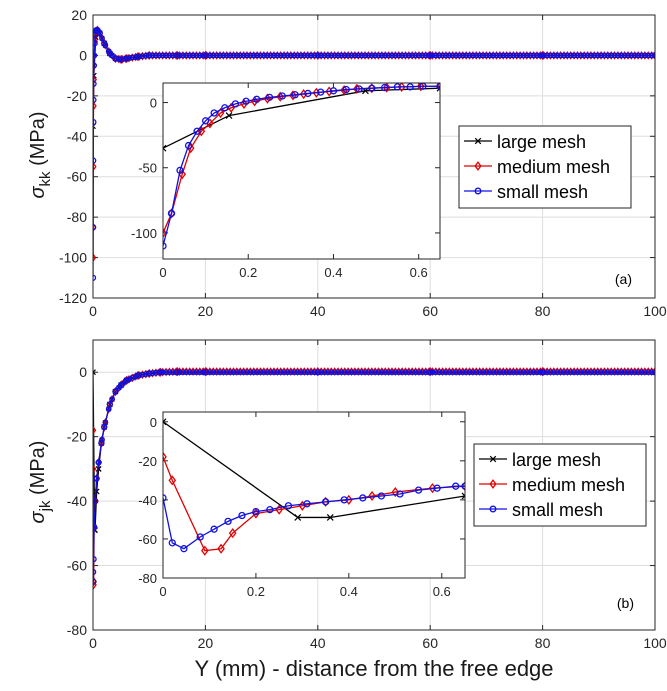 Image resolution: width=667 pixels, height=691 pixels. Describe the element at coordinates (314, 470) in the screenshot. I see `panel-1-inset-line-large-mesh` at that location.